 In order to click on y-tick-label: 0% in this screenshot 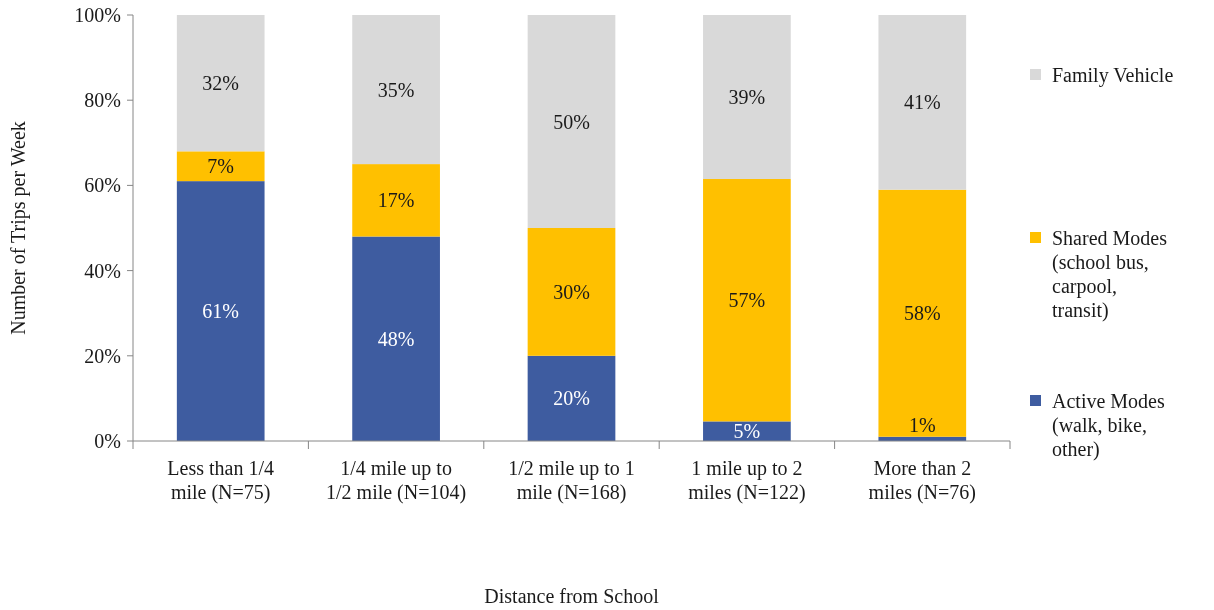, I will do `click(107, 441)`.